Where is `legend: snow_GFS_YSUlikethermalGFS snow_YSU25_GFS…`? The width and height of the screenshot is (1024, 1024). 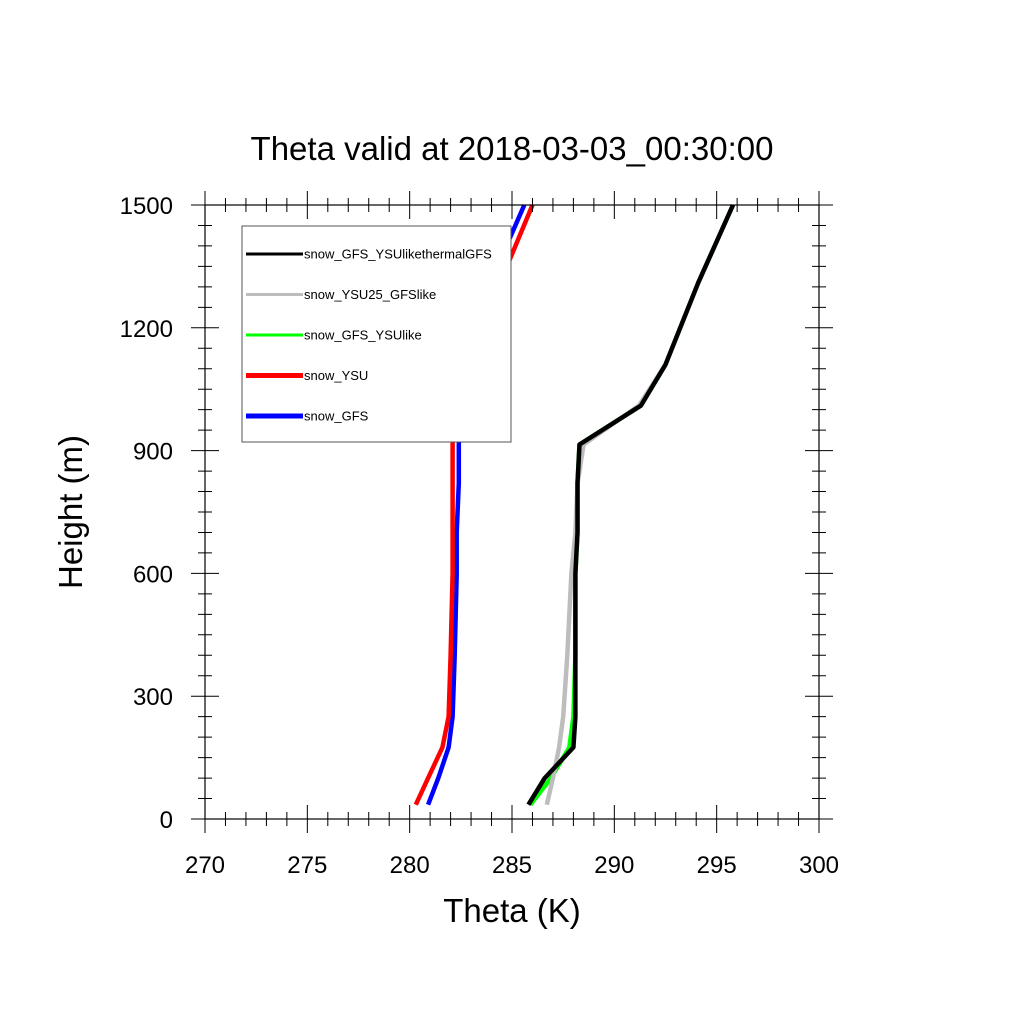 legend: snow_GFS_YSUlikethermalGFS snow_YSU25_GFS… is located at coordinates (376, 334).